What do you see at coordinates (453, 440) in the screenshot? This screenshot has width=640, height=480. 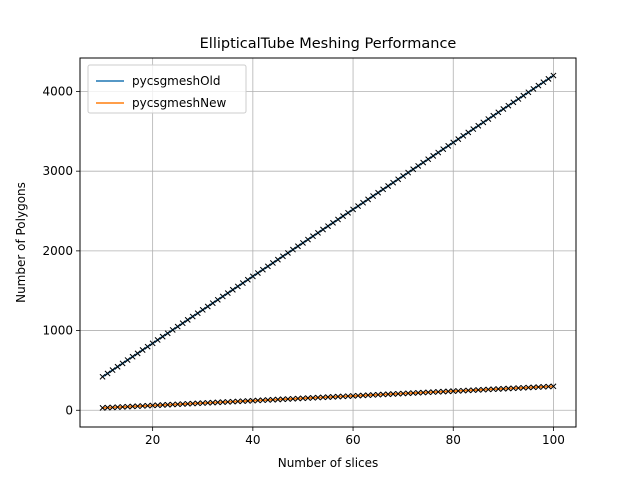 I see `x-tick-label: 80` at bounding box center [453, 440].